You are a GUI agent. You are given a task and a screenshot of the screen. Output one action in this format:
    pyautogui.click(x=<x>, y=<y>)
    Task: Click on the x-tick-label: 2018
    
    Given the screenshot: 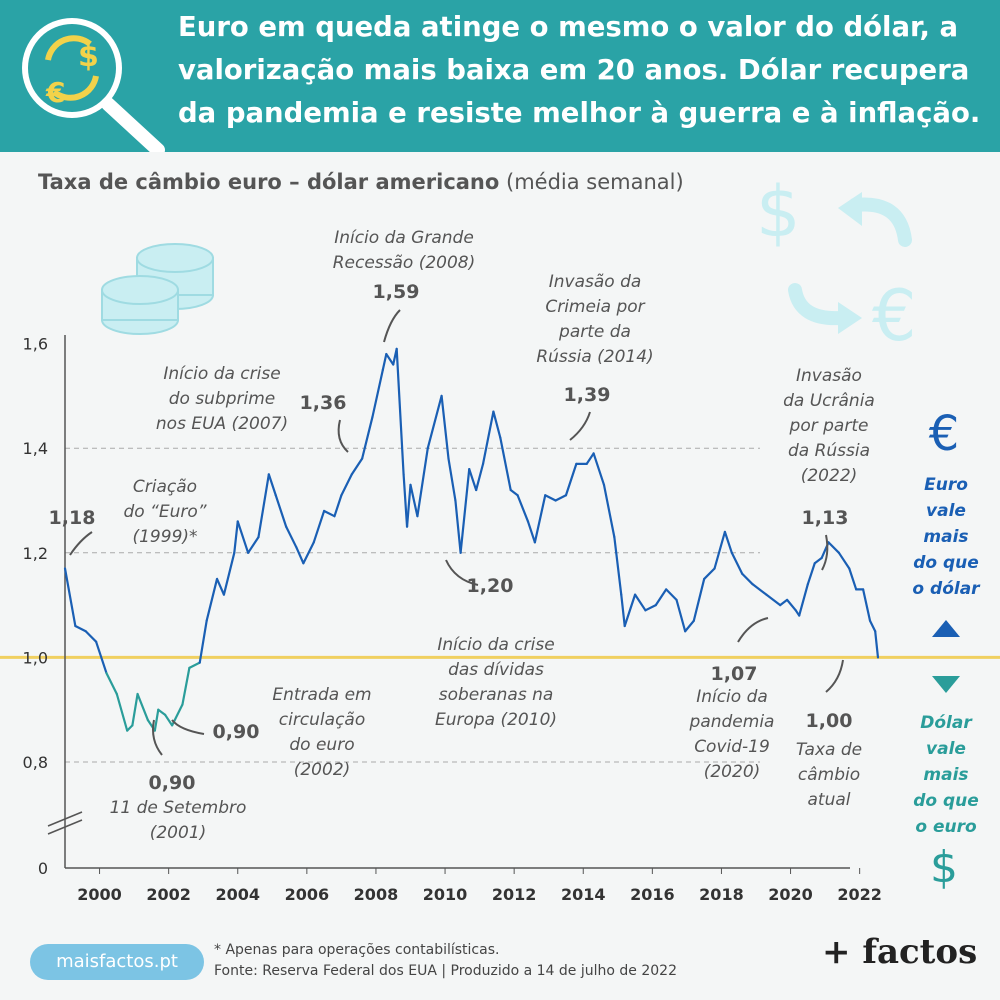 What is the action you would take?
    pyautogui.click(x=721, y=894)
    